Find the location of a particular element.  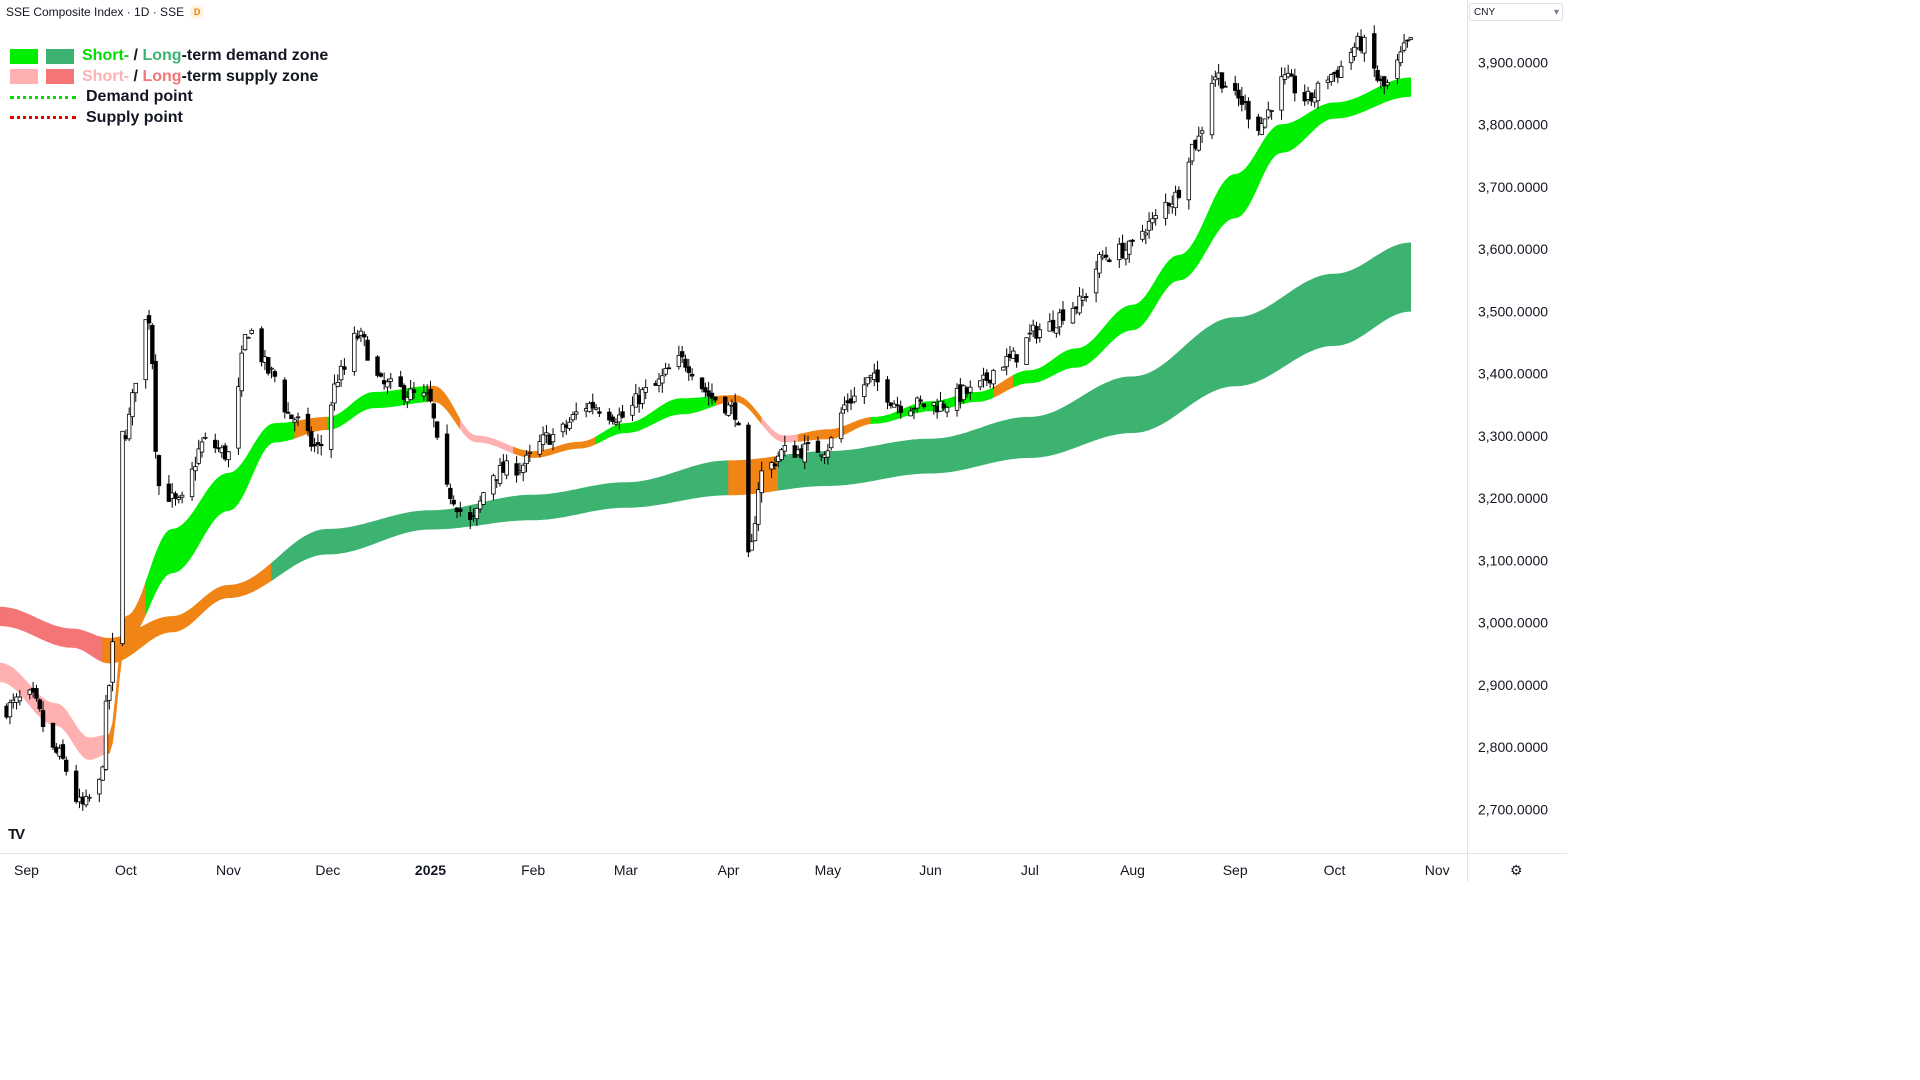

y-tick-label: 3,200.0000 is located at coordinates (1513, 498).